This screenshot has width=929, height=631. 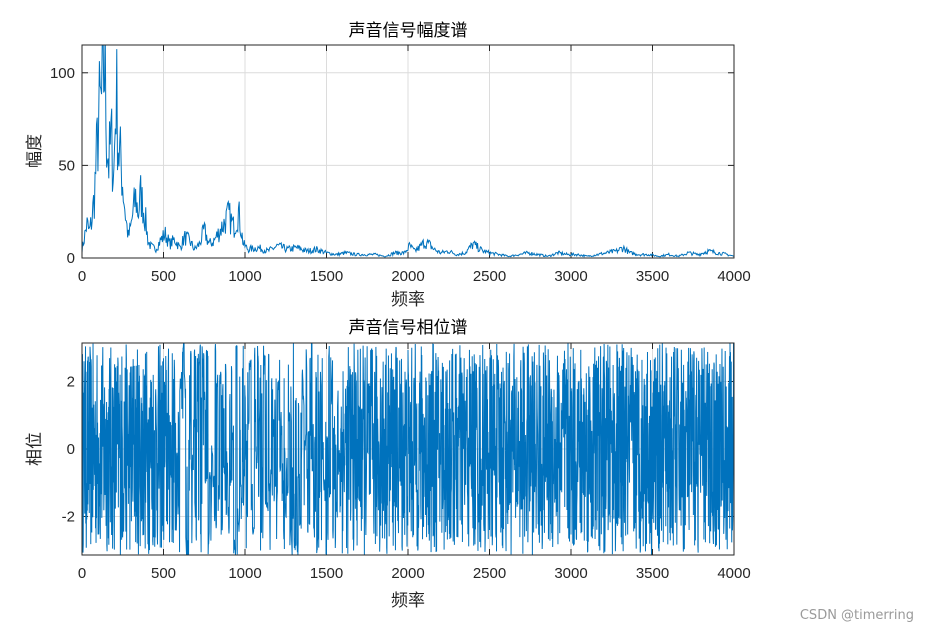 I want to click on y-tick-label: 2, so click(x=71, y=382).